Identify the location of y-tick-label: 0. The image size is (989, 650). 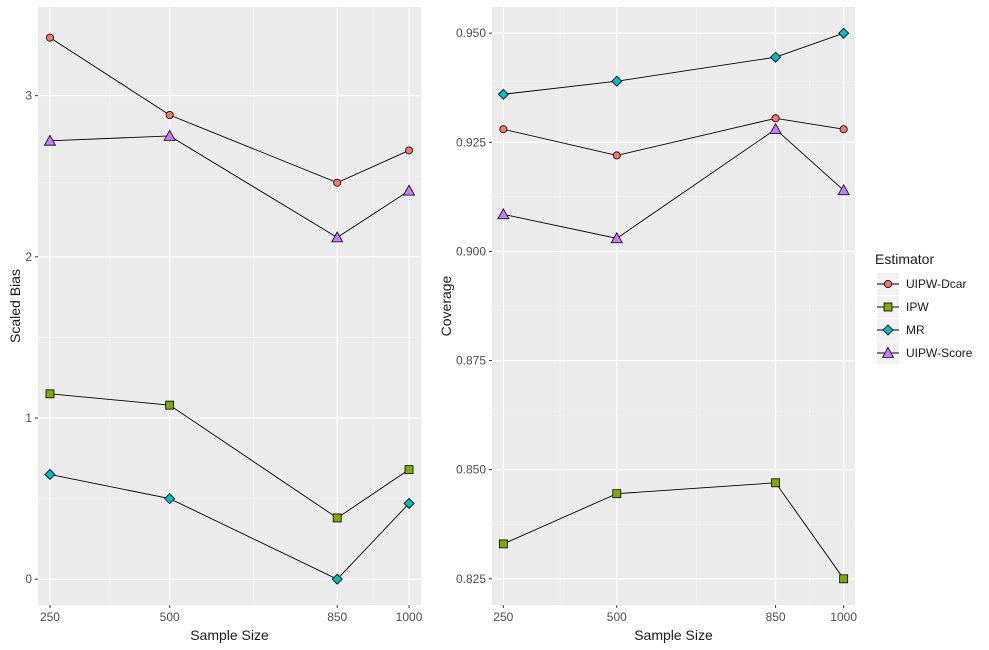
(28, 579).